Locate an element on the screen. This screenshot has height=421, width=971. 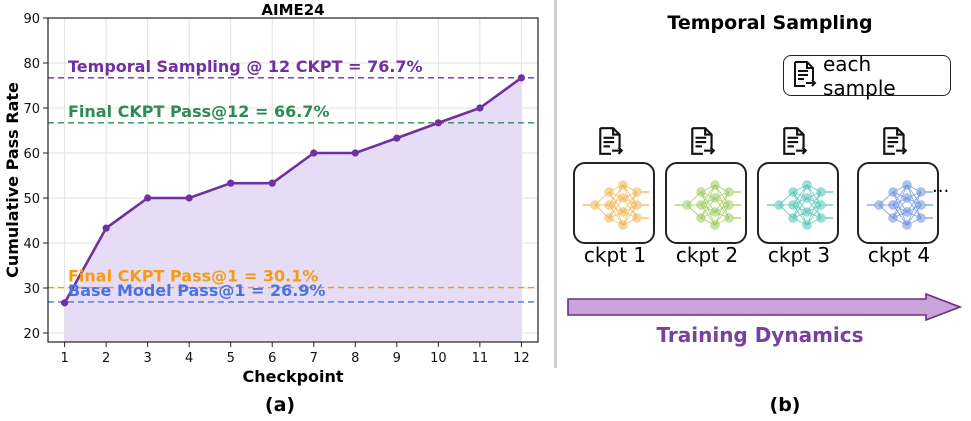
training-dynamics-label: Training Dynamics is located at coordinates (760, 335).